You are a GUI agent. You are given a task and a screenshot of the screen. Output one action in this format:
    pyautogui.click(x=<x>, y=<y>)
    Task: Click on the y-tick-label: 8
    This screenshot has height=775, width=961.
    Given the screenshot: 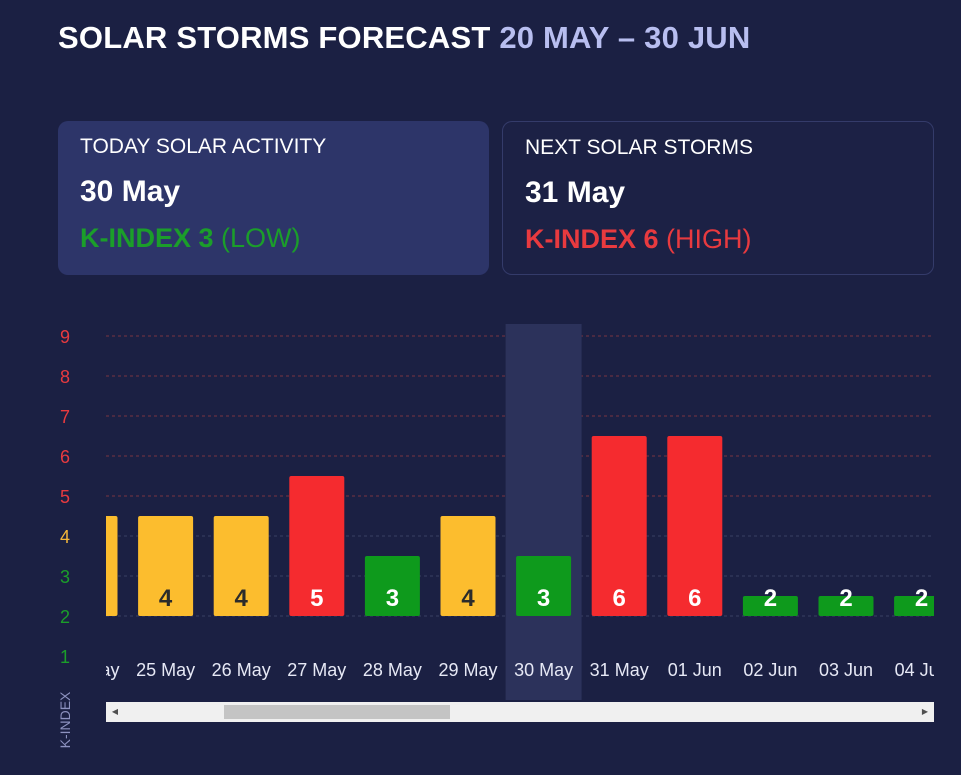 What is the action you would take?
    pyautogui.click(x=65, y=377)
    